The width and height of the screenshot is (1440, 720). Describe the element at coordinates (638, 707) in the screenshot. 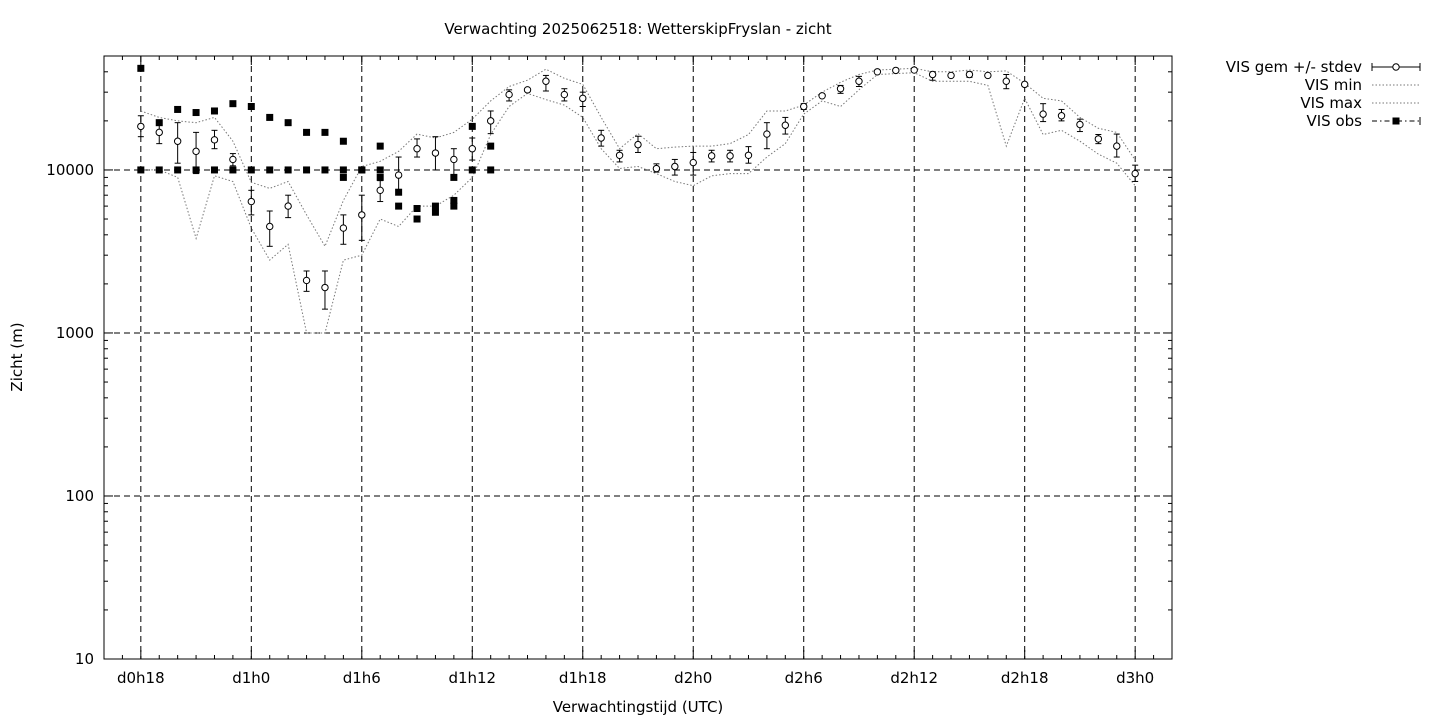

I see `x-axis-label: Verwachtingstijd (UTC)` at that location.